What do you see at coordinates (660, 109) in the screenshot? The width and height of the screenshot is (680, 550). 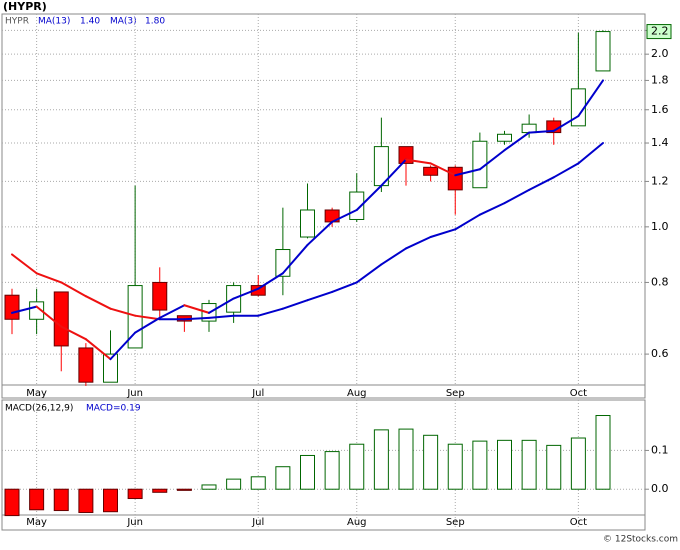 I see `y-tick-label: 1.6` at bounding box center [660, 109].